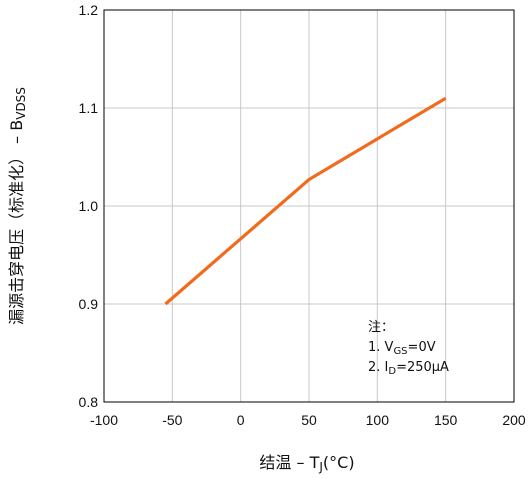 The width and height of the screenshot is (531, 479). What do you see at coordinates (241, 420) in the screenshot?
I see `x-tick-label: 0` at bounding box center [241, 420].